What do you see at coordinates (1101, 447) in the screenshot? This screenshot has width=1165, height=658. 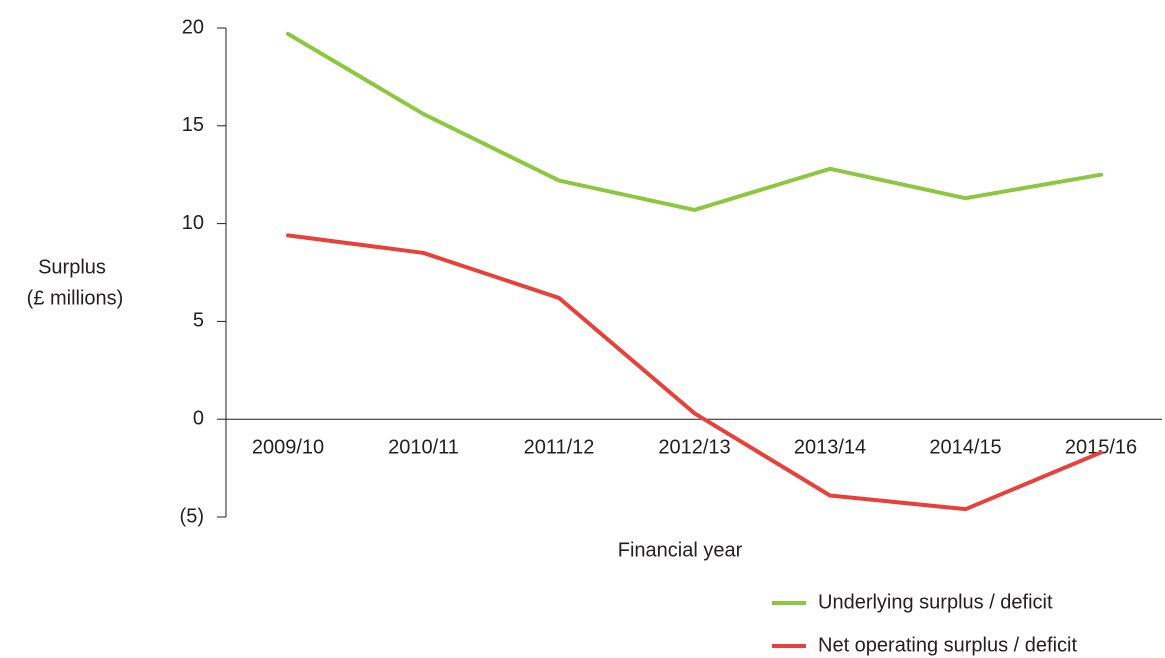 I see `x-tick-label: 2015/16` at bounding box center [1101, 447].